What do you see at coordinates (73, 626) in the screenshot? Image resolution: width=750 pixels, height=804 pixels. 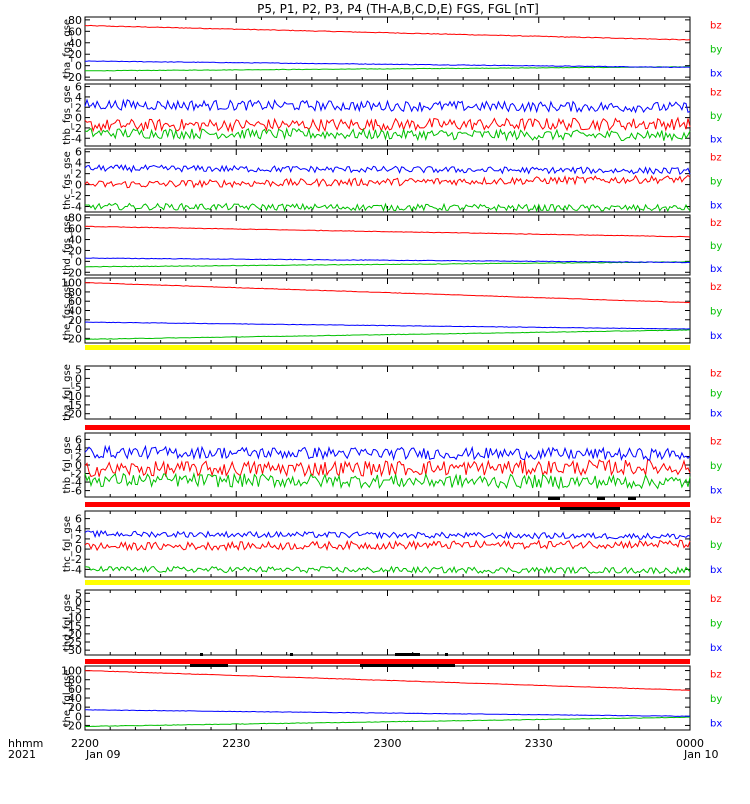 I see `y-tick-label: -15` at bounding box center [73, 626].